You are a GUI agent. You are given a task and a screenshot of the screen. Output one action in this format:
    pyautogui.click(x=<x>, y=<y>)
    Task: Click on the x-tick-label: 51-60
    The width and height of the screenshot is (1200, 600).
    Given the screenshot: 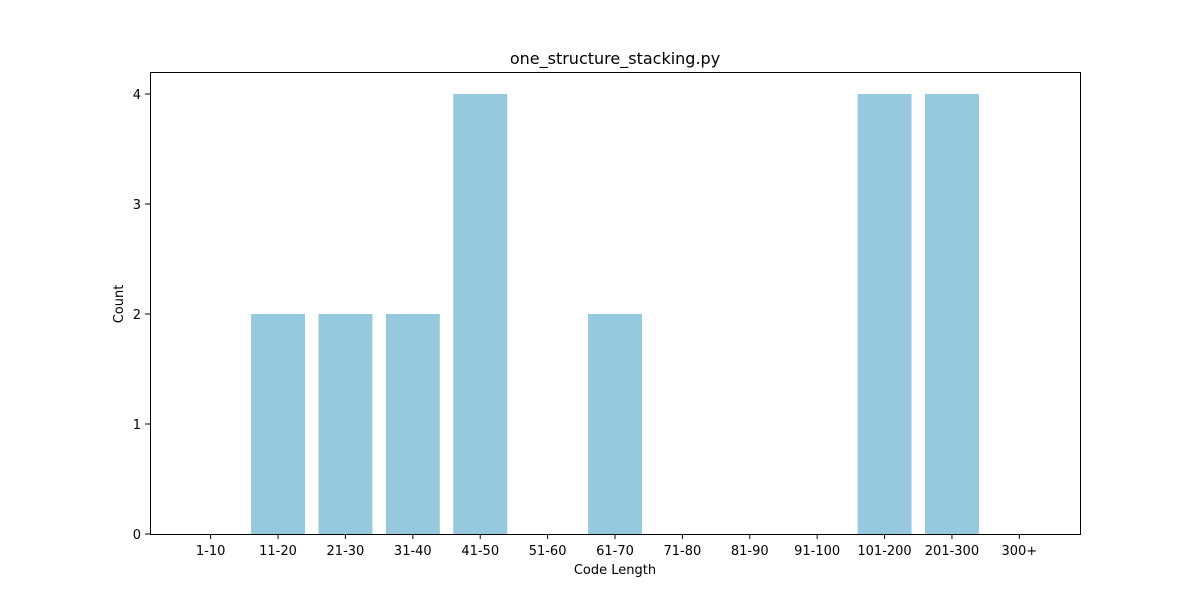 What is the action you would take?
    pyautogui.click(x=548, y=551)
    